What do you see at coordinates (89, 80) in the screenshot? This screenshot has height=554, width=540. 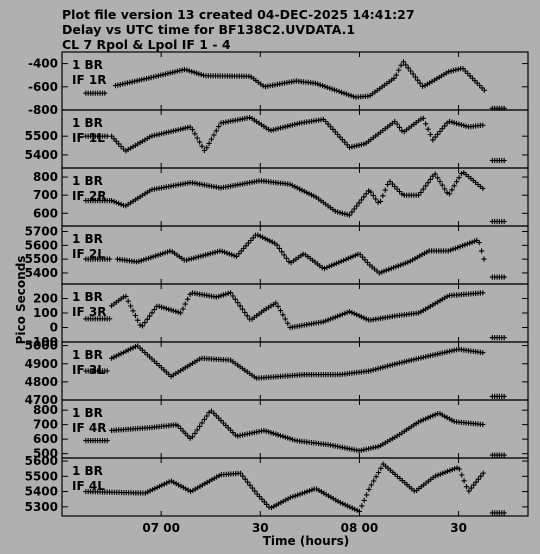 I see `panel-label-if: IF 1R` at bounding box center [89, 80].